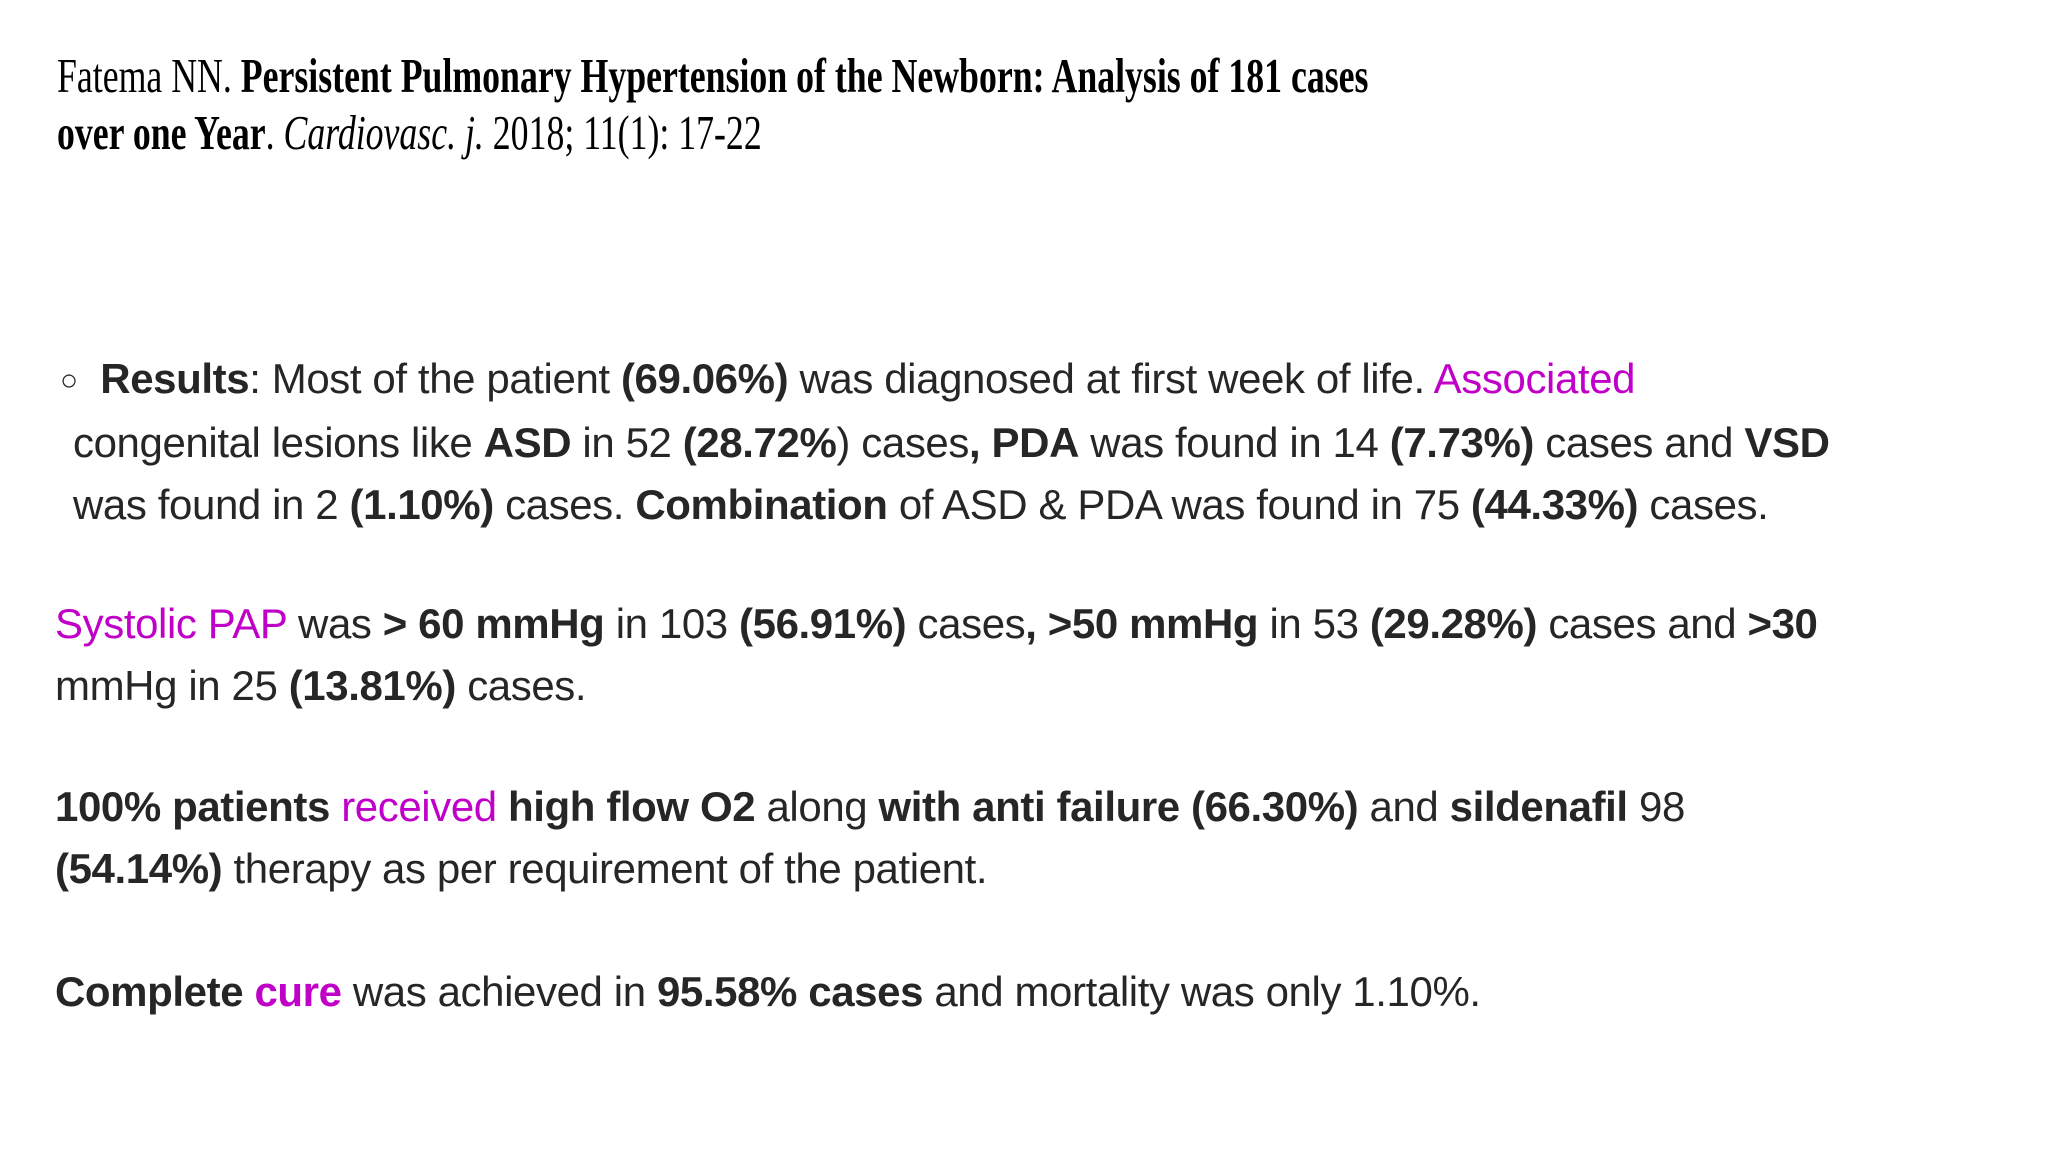  I want to click on text-segment: (29.28%), so click(1453, 623).